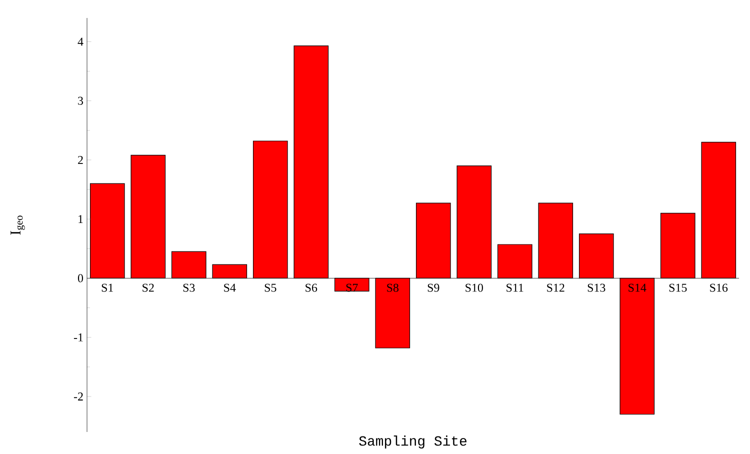 This screenshot has width=750, height=454. Describe the element at coordinates (189, 288) in the screenshot. I see `x-tick-label: S3` at that location.